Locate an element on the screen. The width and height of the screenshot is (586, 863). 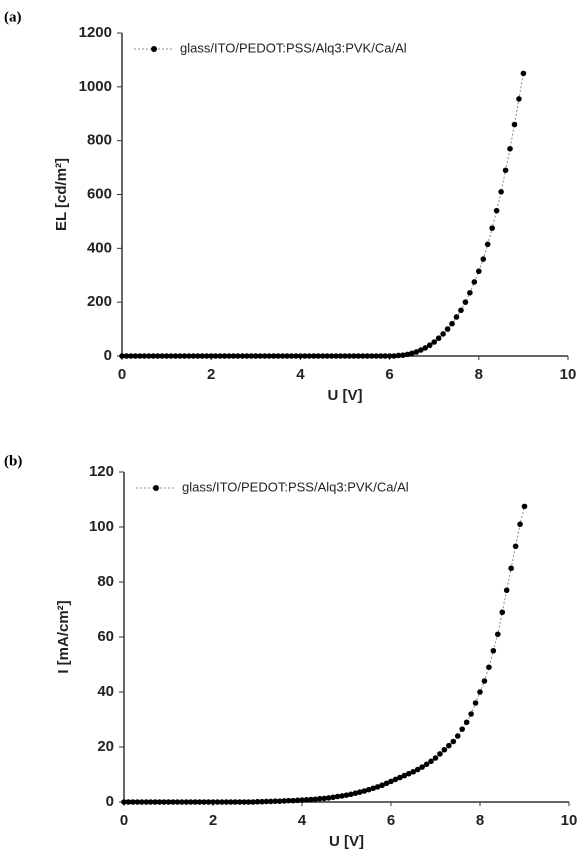
panel-label: (b) is located at coordinates (13, 461).